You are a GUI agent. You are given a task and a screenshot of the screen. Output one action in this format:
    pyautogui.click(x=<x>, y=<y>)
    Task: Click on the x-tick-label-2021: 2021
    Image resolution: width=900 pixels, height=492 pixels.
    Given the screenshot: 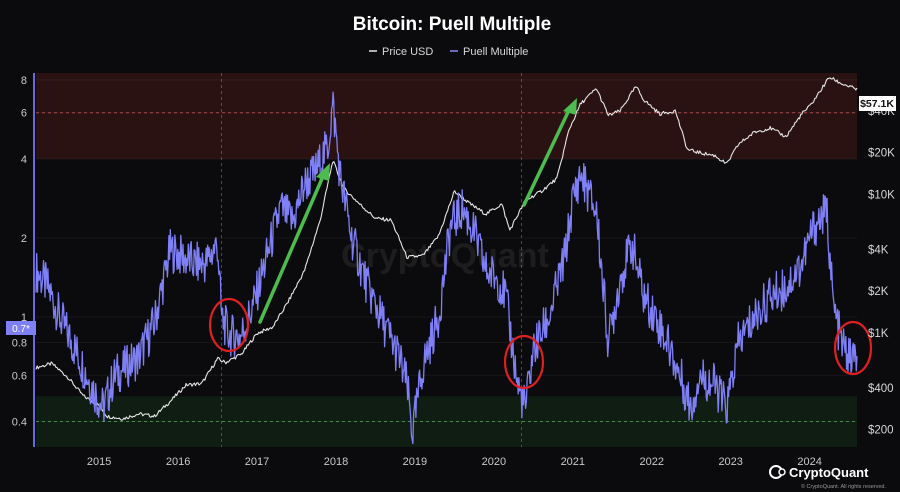 What is the action you would take?
    pyautogui.click(x=573, y=462)
    